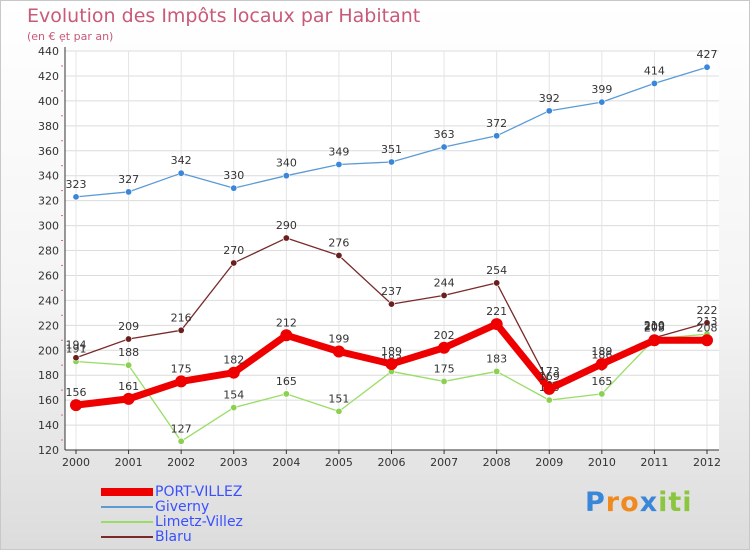 The width and height of the screenshot is (750, 551). Describe the element at coordinates (338, 242) in the screenshot. I see `data-label: 276` at that location.